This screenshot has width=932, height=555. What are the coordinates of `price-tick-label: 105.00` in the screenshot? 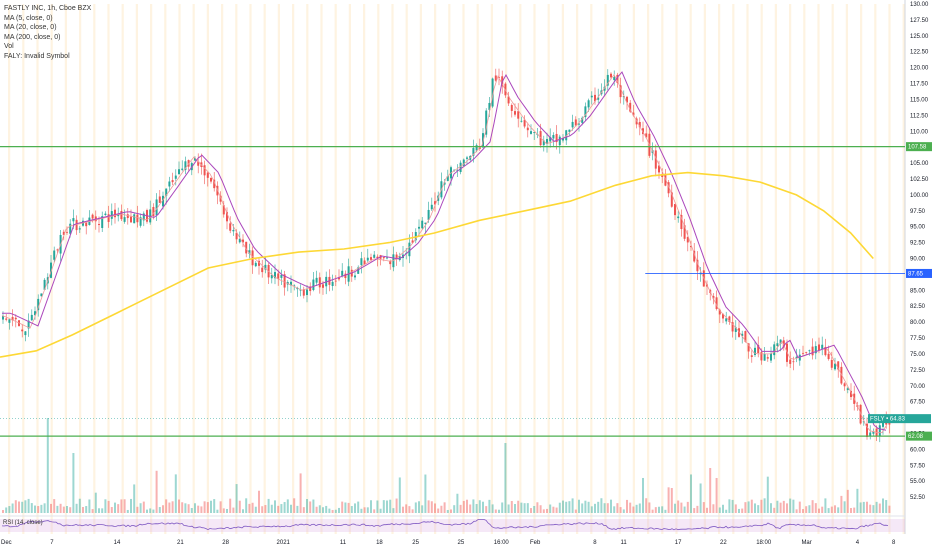 It's located at (919, 164).